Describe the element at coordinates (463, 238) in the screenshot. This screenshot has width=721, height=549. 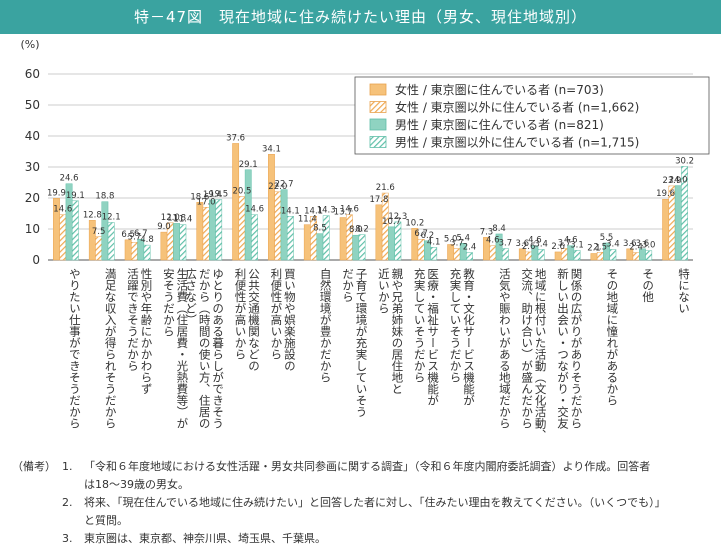
I see `data-label: 5.4` at that location.